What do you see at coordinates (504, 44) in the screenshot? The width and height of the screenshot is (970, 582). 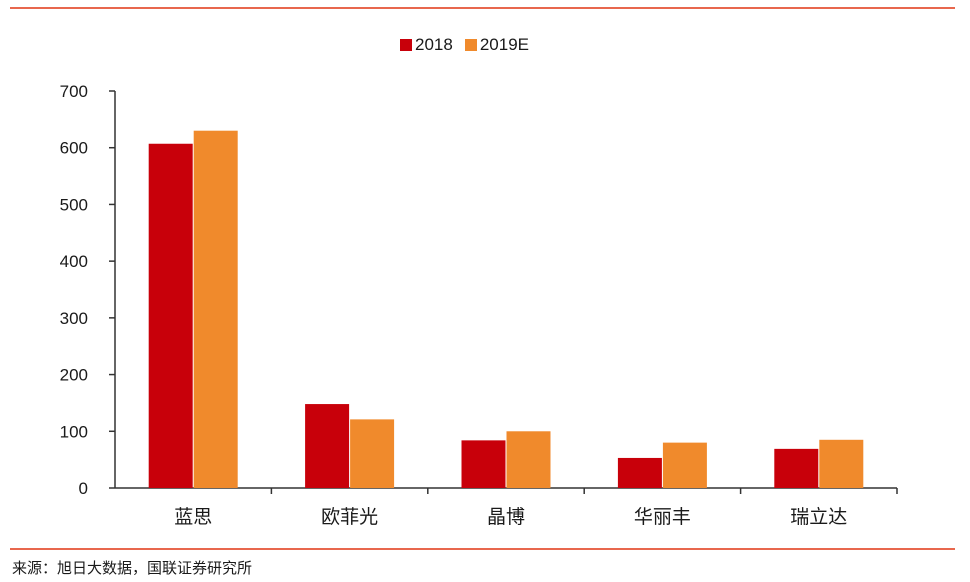 I see `legend-label-2019e: 2019E` at bounding box center [504, 44].